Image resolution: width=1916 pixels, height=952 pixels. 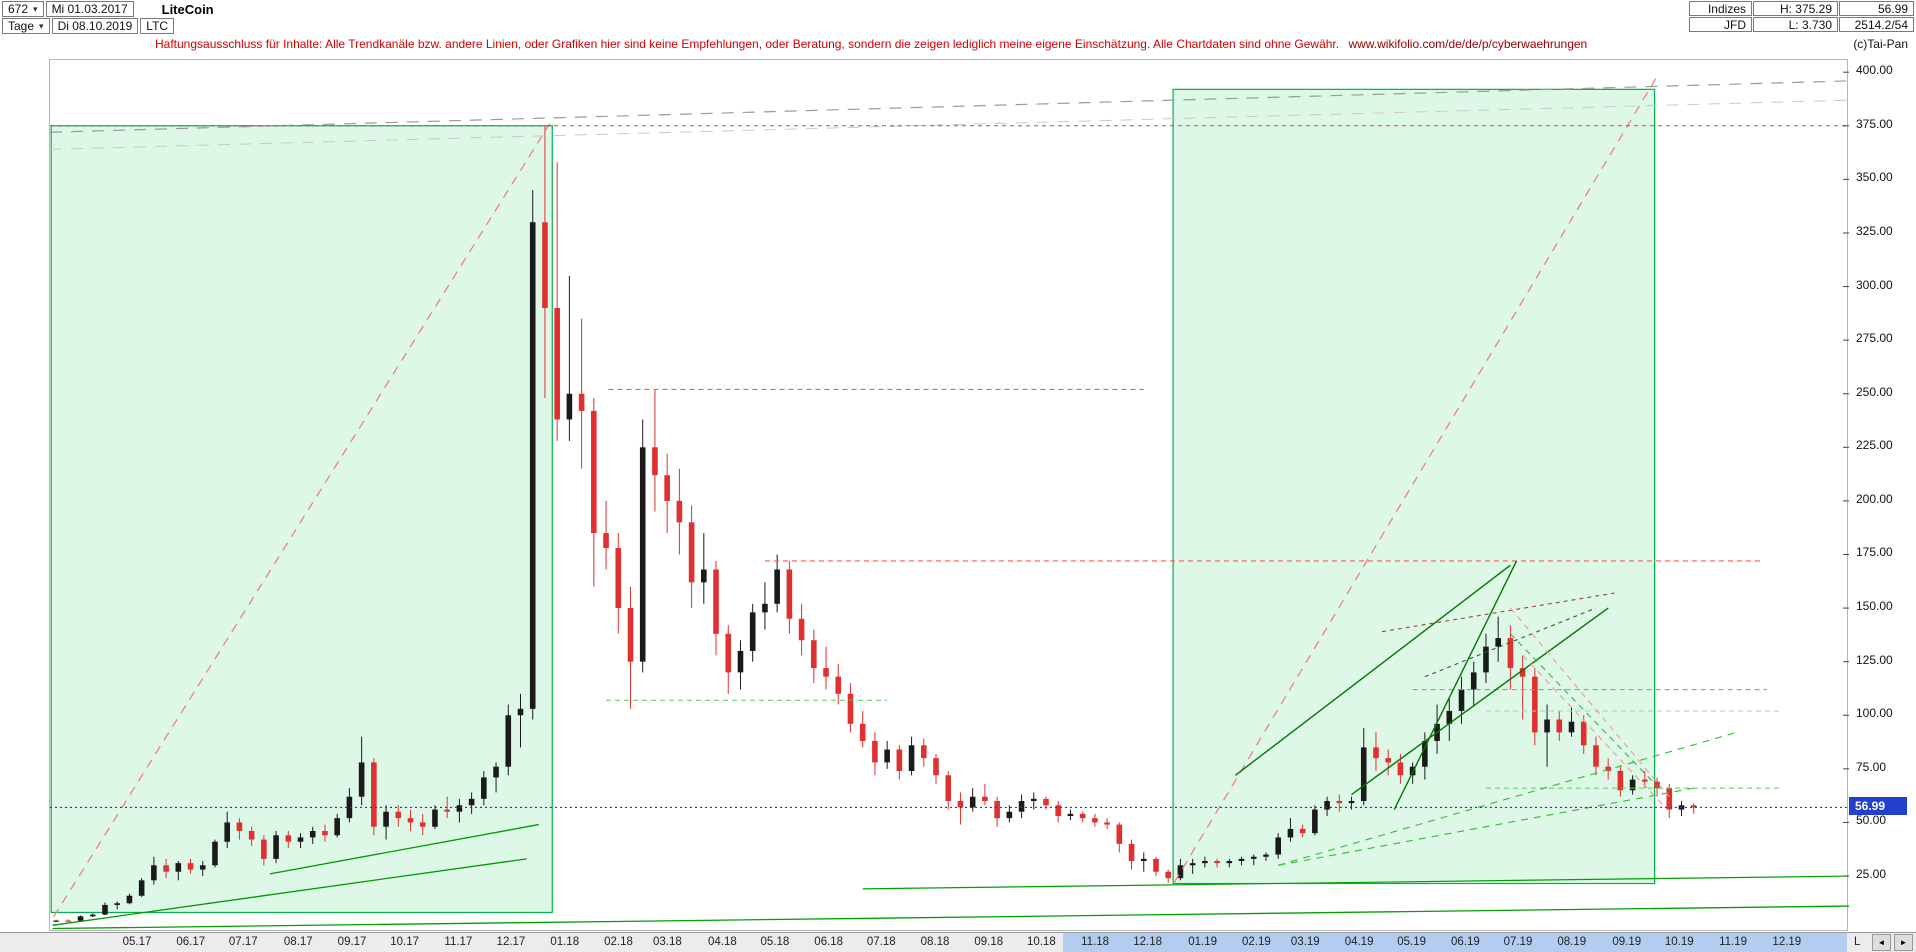 I want to click on time-tick-label: 04.18, so click(x=722, y=942).